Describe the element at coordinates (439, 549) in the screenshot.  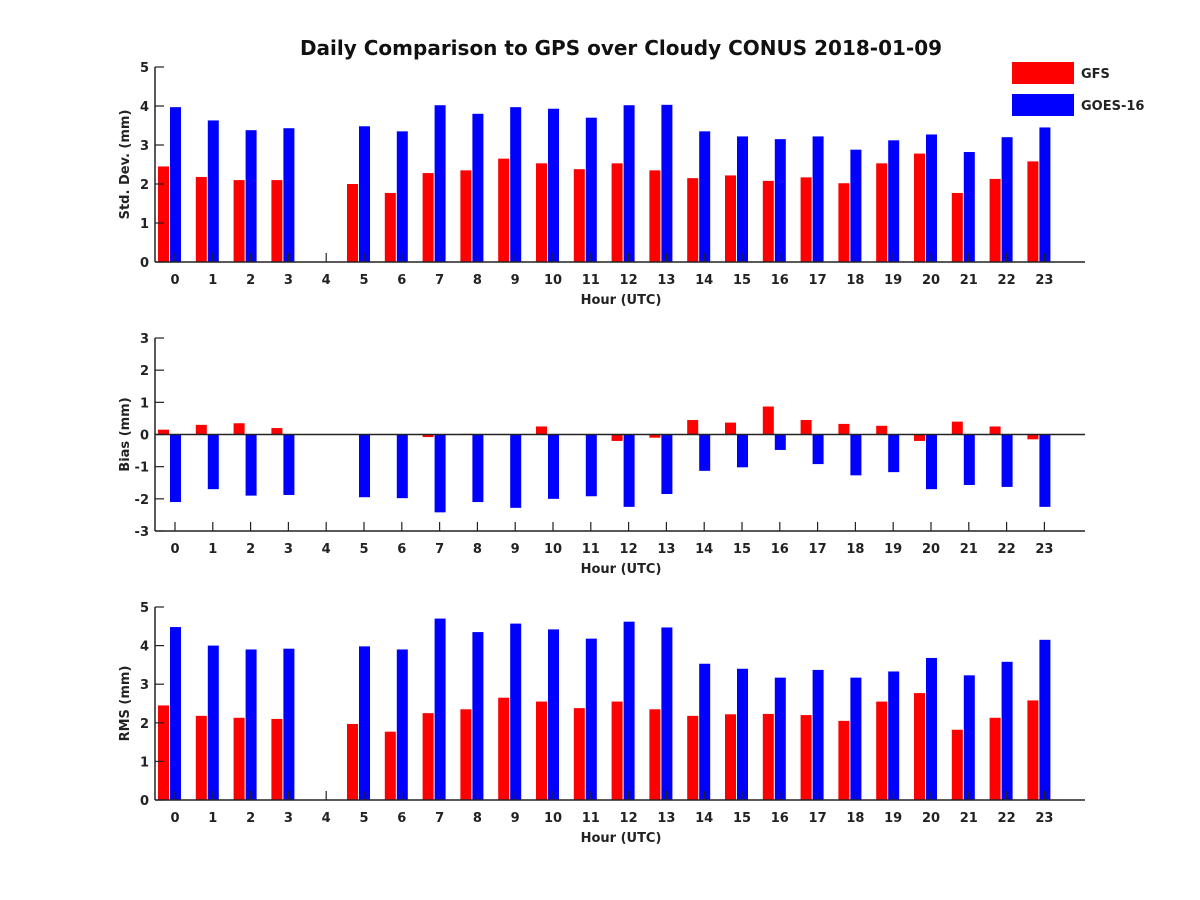
I see `x-tick-label: 7` at that location.